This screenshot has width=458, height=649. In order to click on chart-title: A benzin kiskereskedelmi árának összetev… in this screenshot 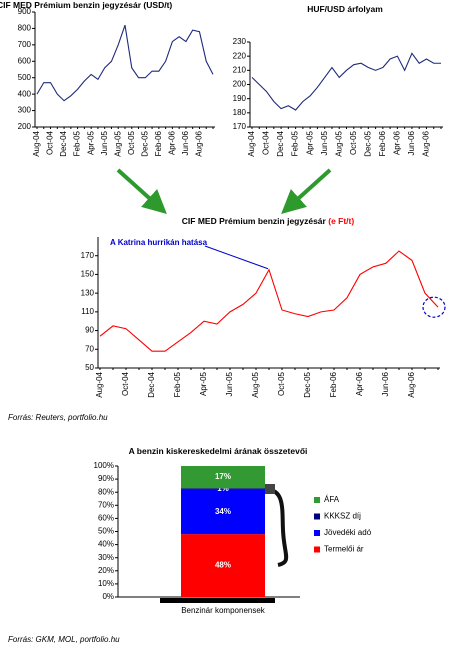, I will do `click(218, 451)`.